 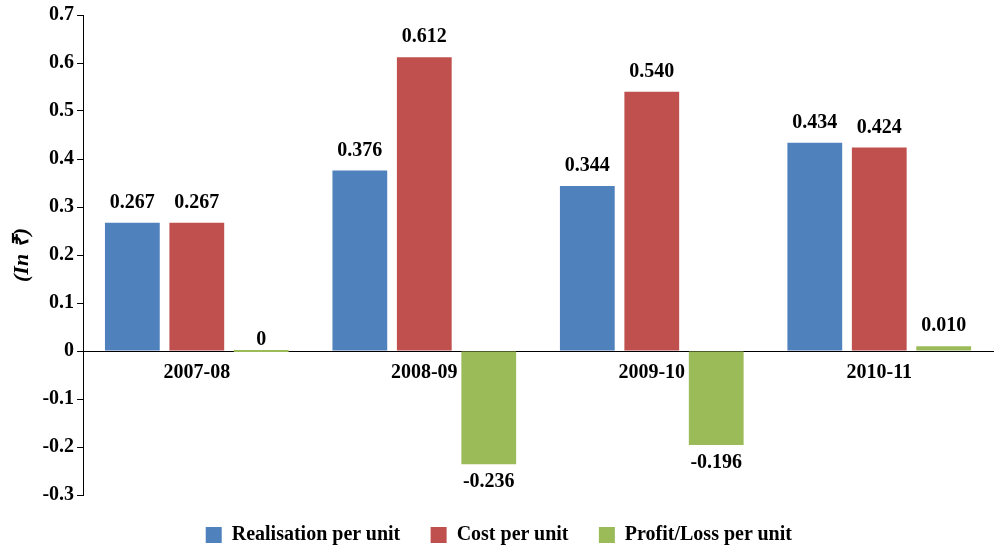 I want to click on y-axis-title: (In ₹), so click(x=20, y=255).